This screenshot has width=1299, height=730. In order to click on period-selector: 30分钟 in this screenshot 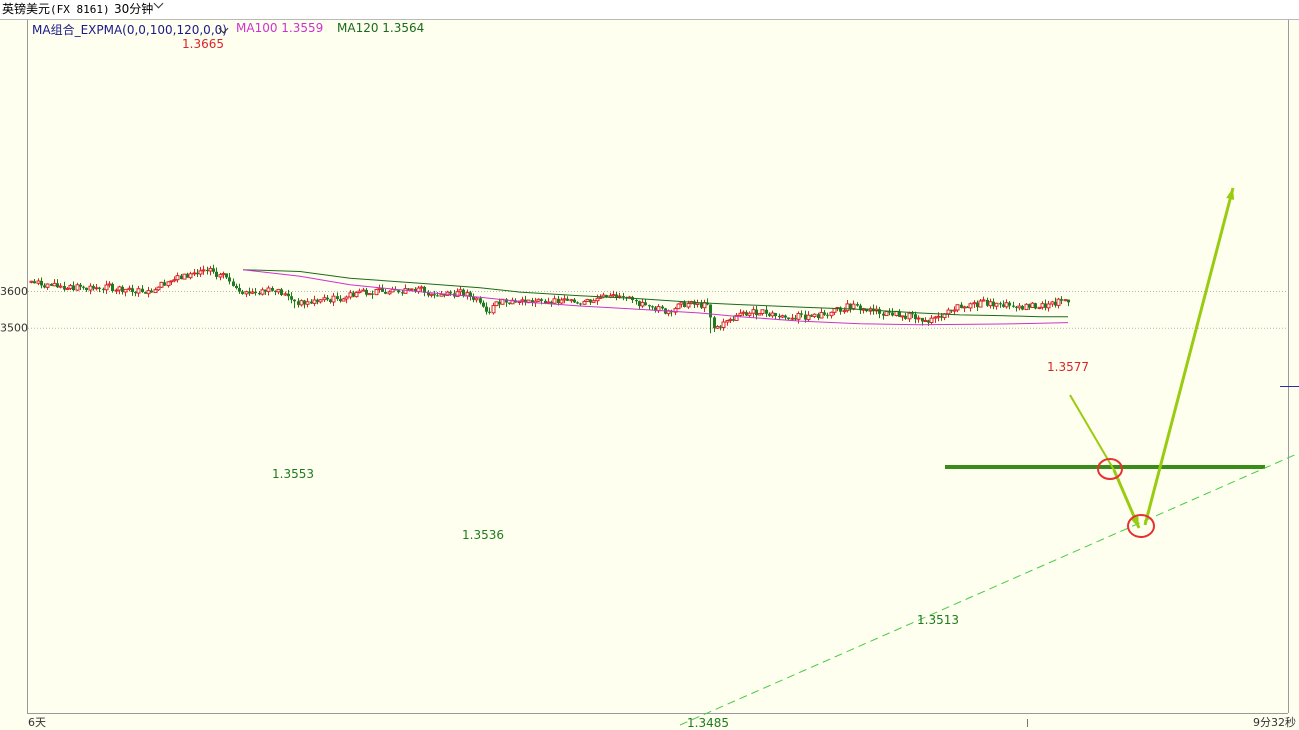, I will do `click(134, 9)`.